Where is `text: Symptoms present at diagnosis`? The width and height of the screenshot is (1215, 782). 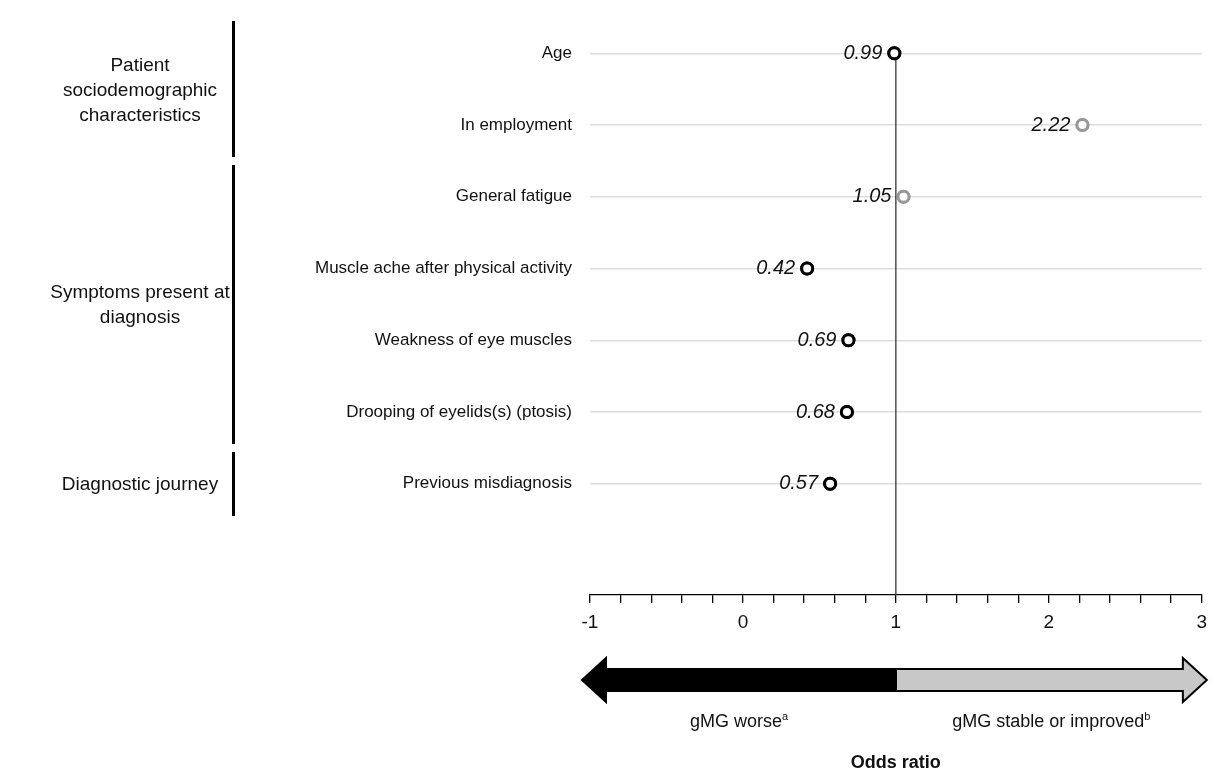 text: Symptoms present at diagnosis is located at coordinates (140, 305).